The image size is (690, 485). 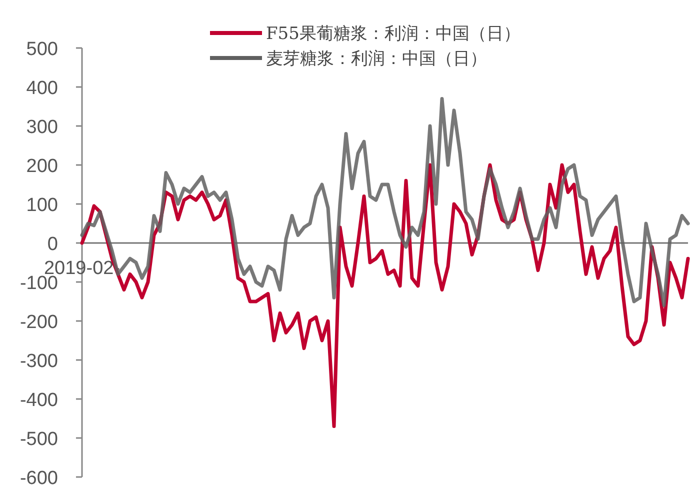 What do you see at coordinates (42, 88) in the screenshot?
I see `y-tick-label: 400` at bounding box center [42, 88].